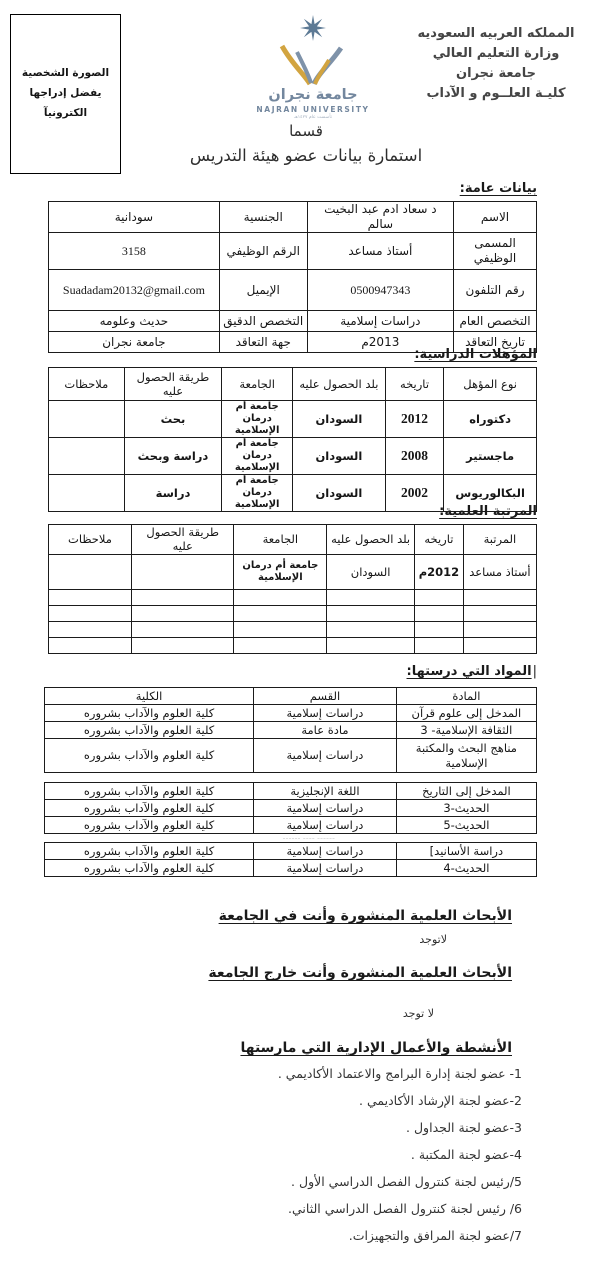  I want to click on table-cell: 2013م, so click(380, 342).